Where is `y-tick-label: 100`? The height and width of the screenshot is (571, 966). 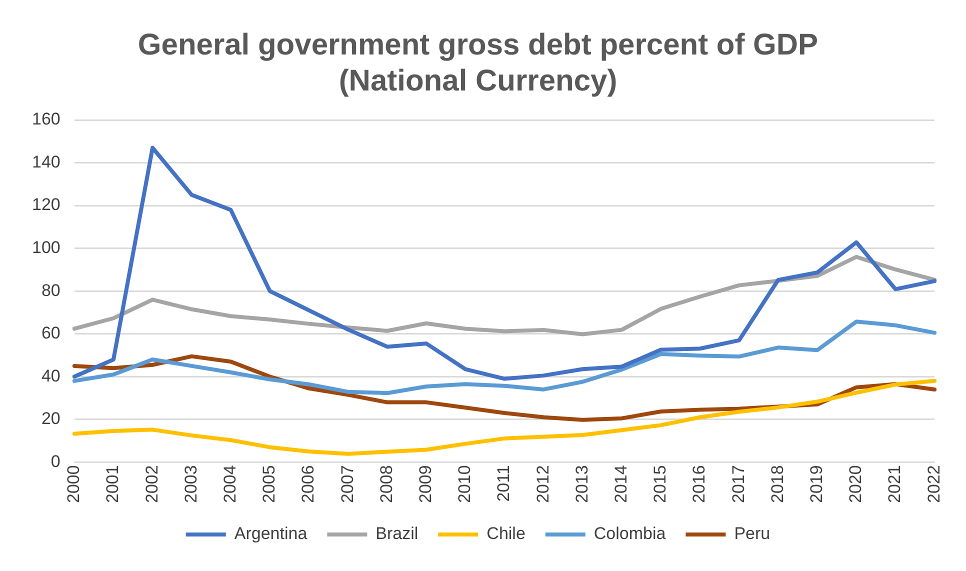 y-tick-label: 100 is located at coordinates (46, 248).